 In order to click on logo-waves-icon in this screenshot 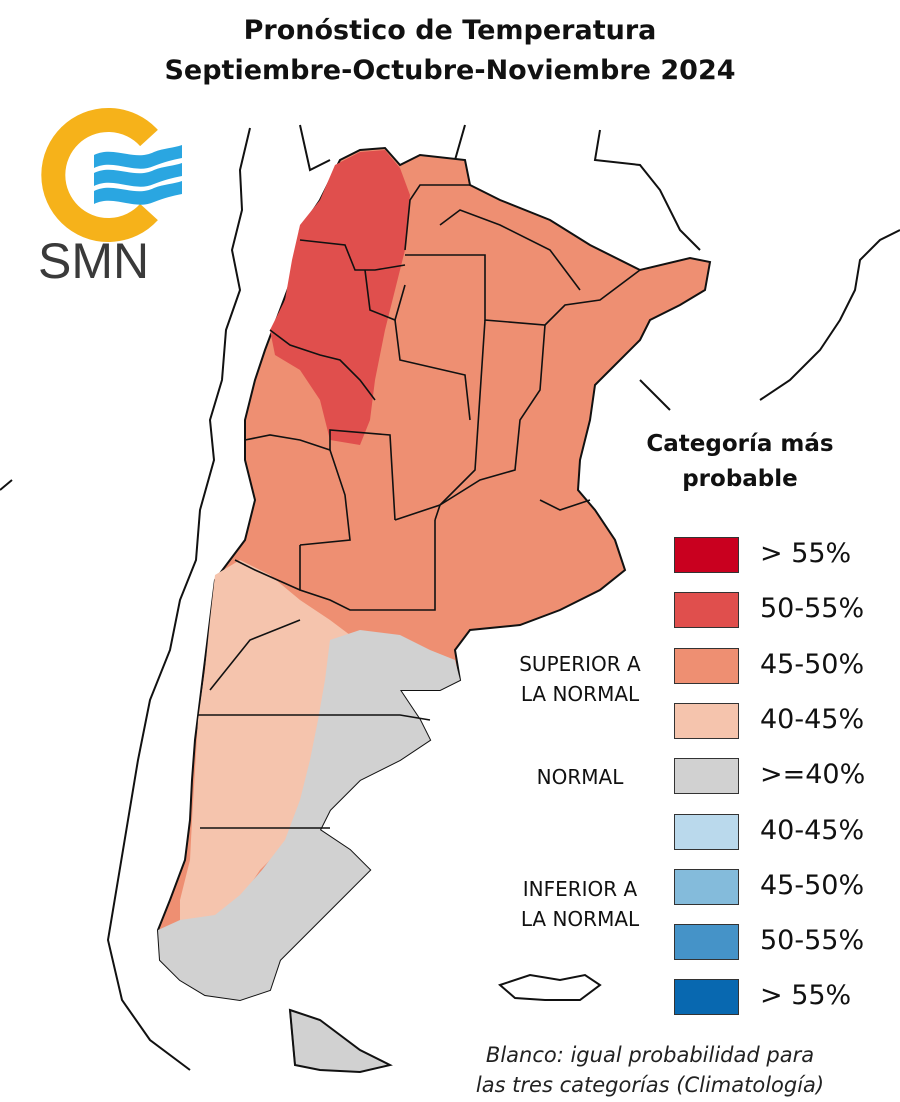, I will do `click(138, 157)`.